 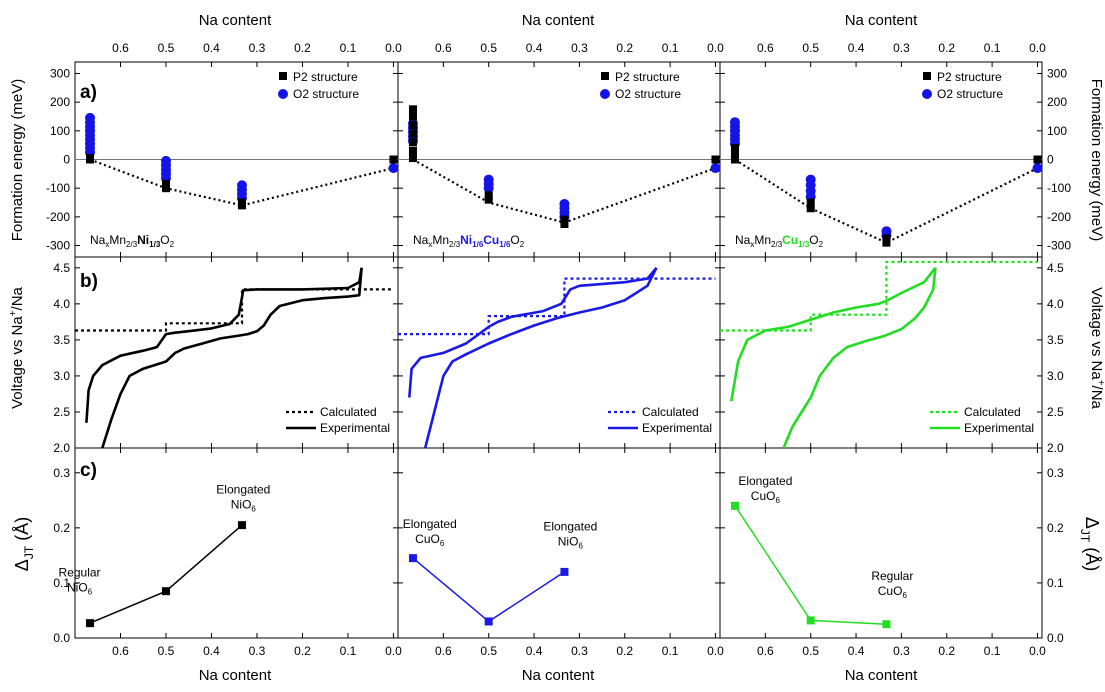 What do you see at coordinates (211, 651) in the screenshot?
I see `bottom-x-tick-label: 0.4` at bounding box center [211, 651].